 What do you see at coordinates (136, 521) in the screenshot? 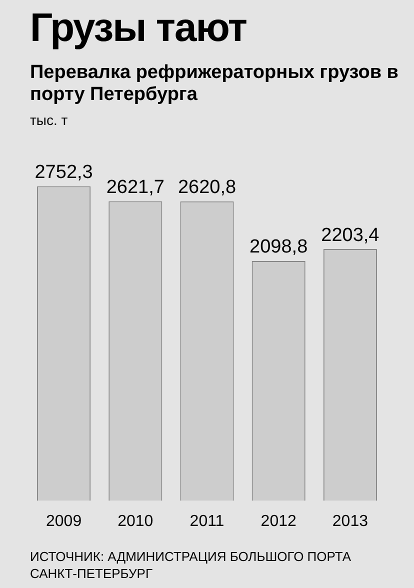
I see `x-tick-label: 2010` at bounding box center [136, 521].